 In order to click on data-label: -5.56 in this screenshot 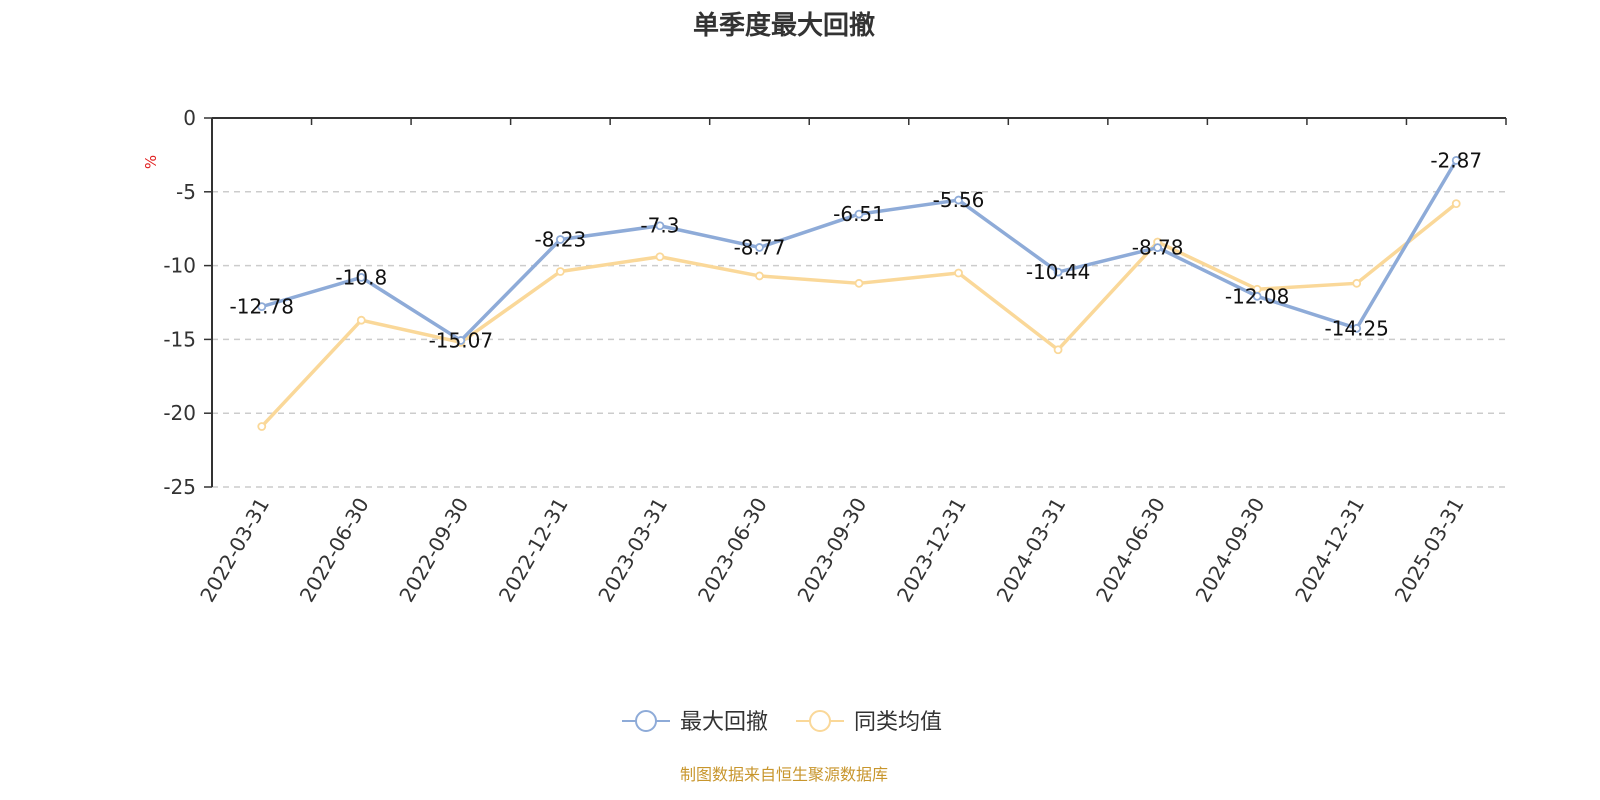, I will do `click(959, 200)`.